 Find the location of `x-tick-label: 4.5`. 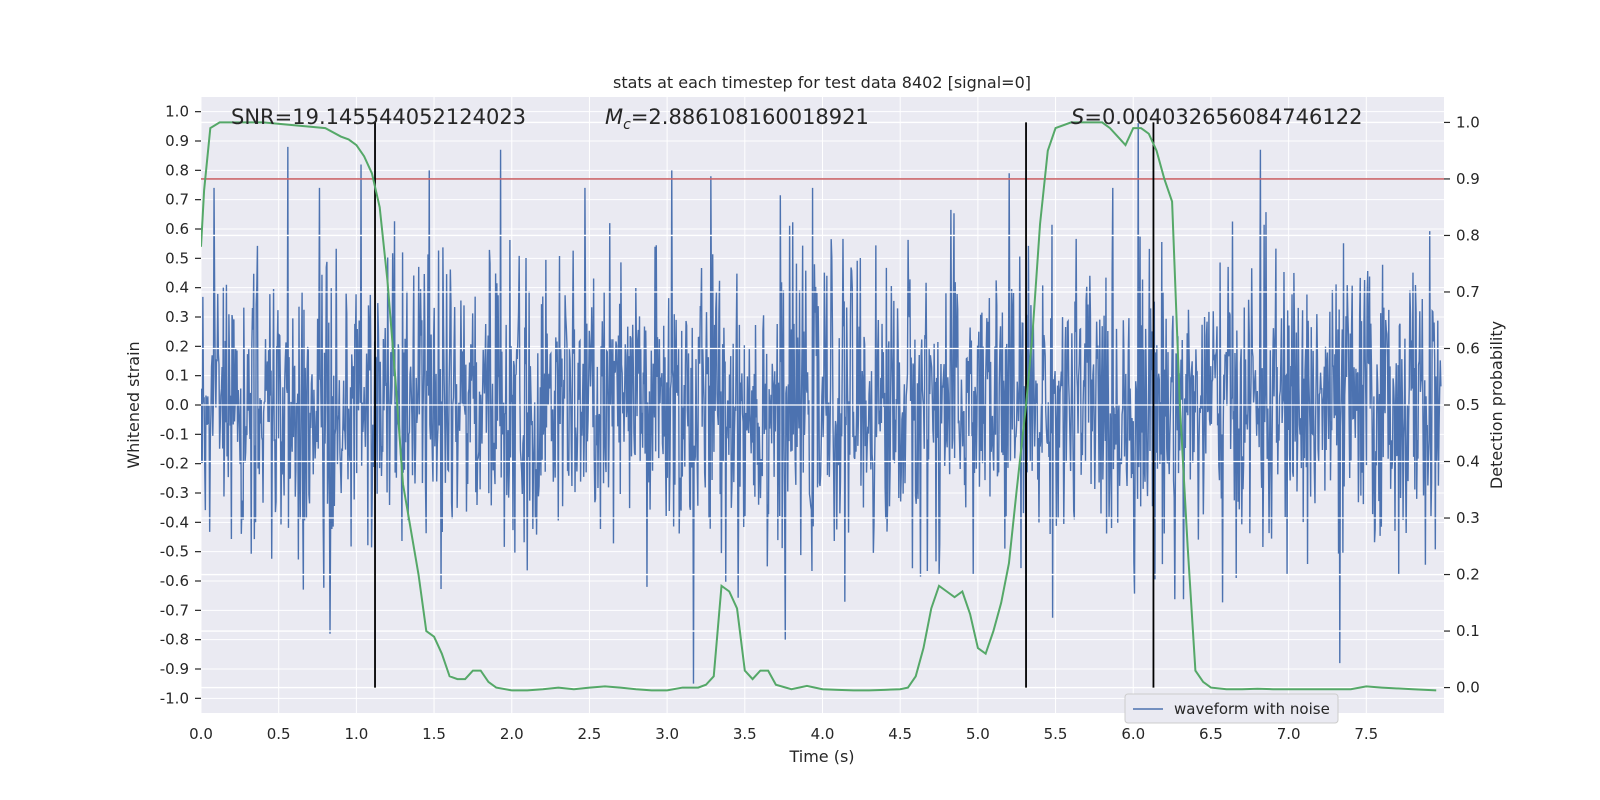

x-tick-label: 4.5 is located at coordinates (900, 734).